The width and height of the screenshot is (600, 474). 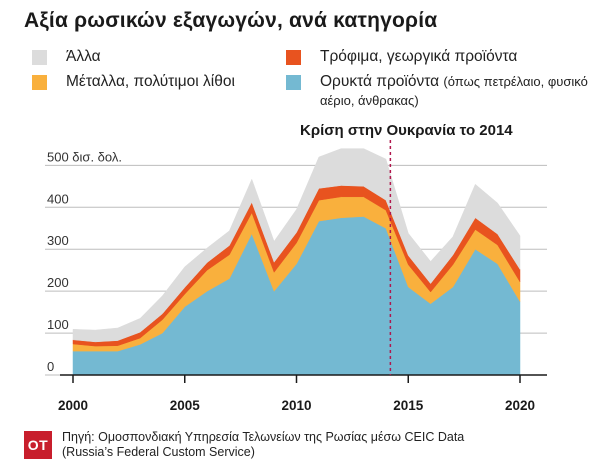 I want to click on legend-note-fuels: (όπως πετρέλαιο, φυσικό αέριο, άνθρακας), so click(x=454, y=91).